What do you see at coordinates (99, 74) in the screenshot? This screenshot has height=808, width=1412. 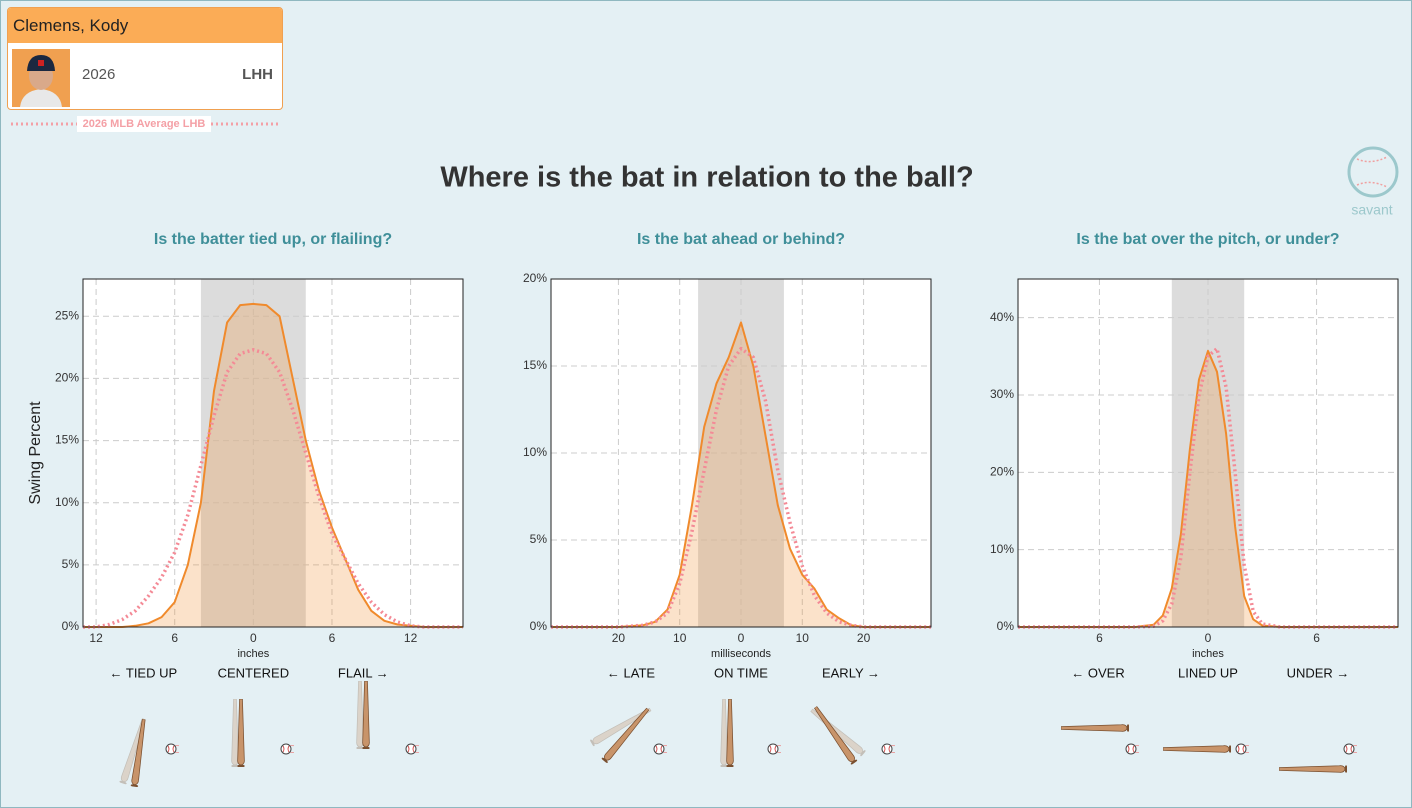 I see `season: 2026` at bounding box center [99, 74].